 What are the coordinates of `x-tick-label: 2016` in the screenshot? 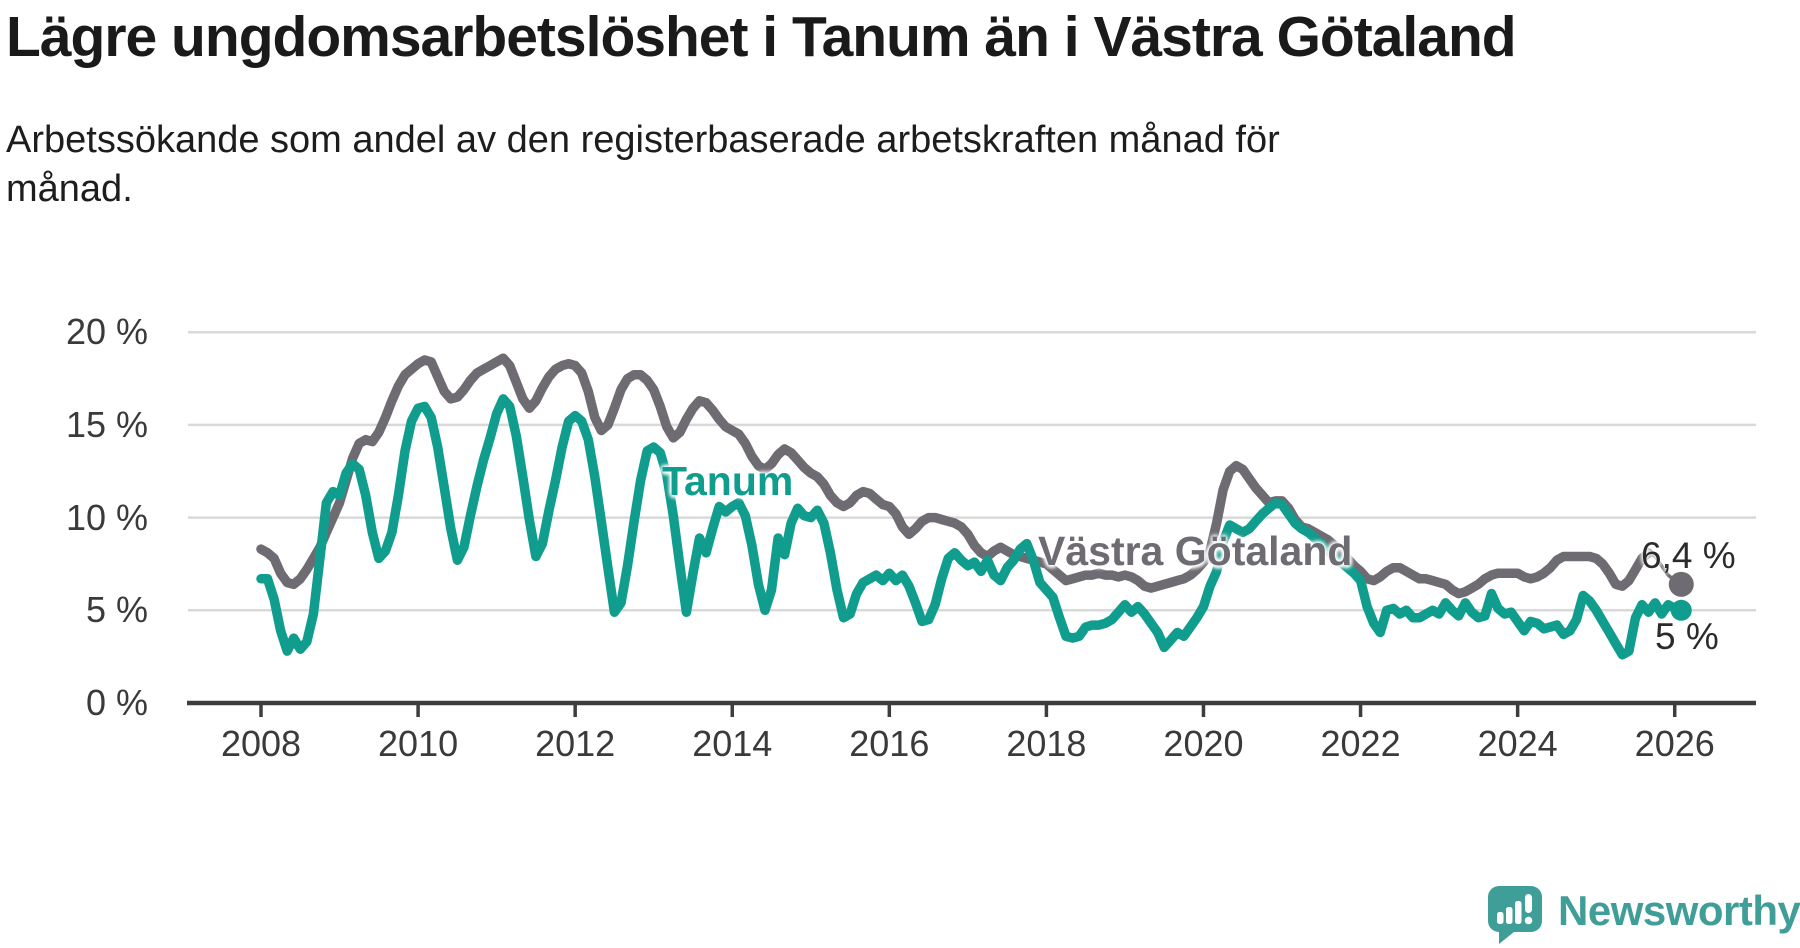 It's located at (889, 743).